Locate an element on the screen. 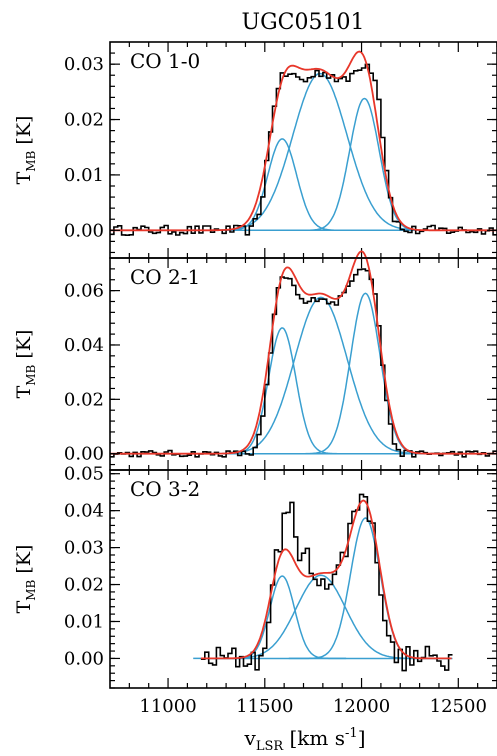  observed-spectrum is located at coordinates (326, 582).